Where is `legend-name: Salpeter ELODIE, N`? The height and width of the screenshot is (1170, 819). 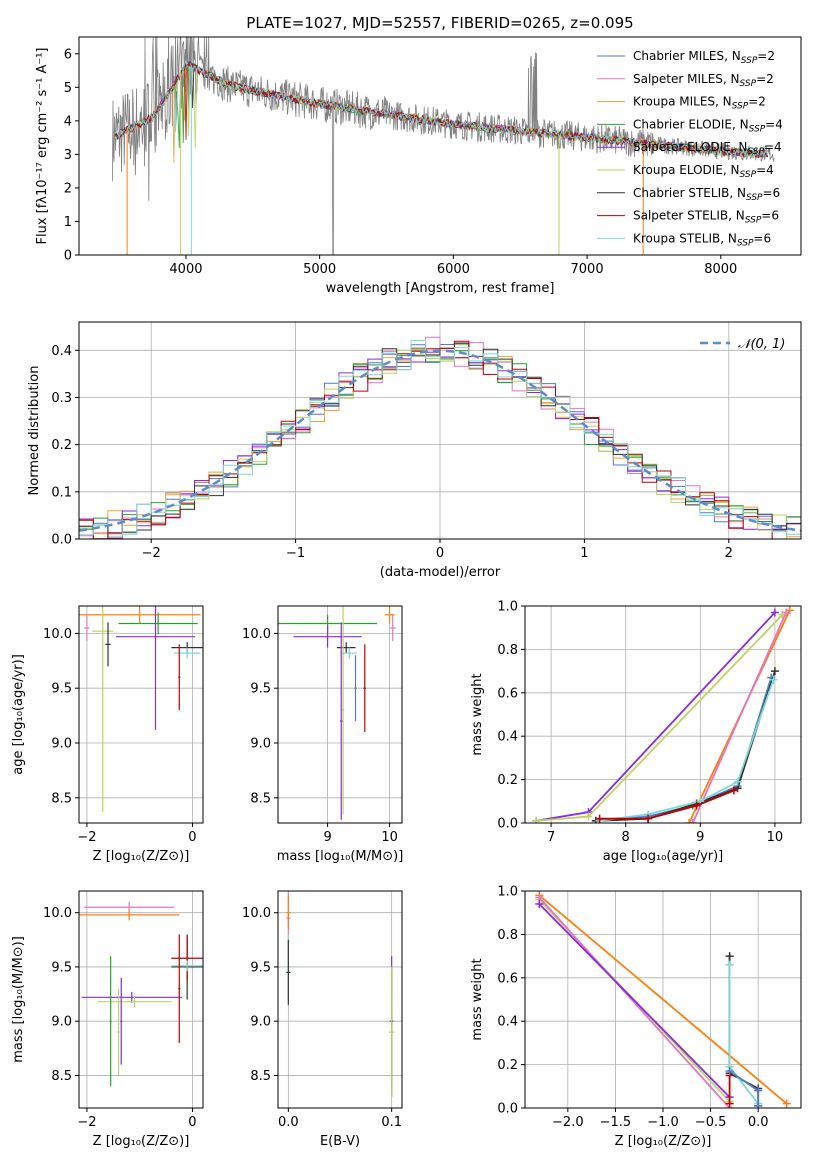
legend-name: Salpeter ELODIE, N is located at coordinates (690, 147).